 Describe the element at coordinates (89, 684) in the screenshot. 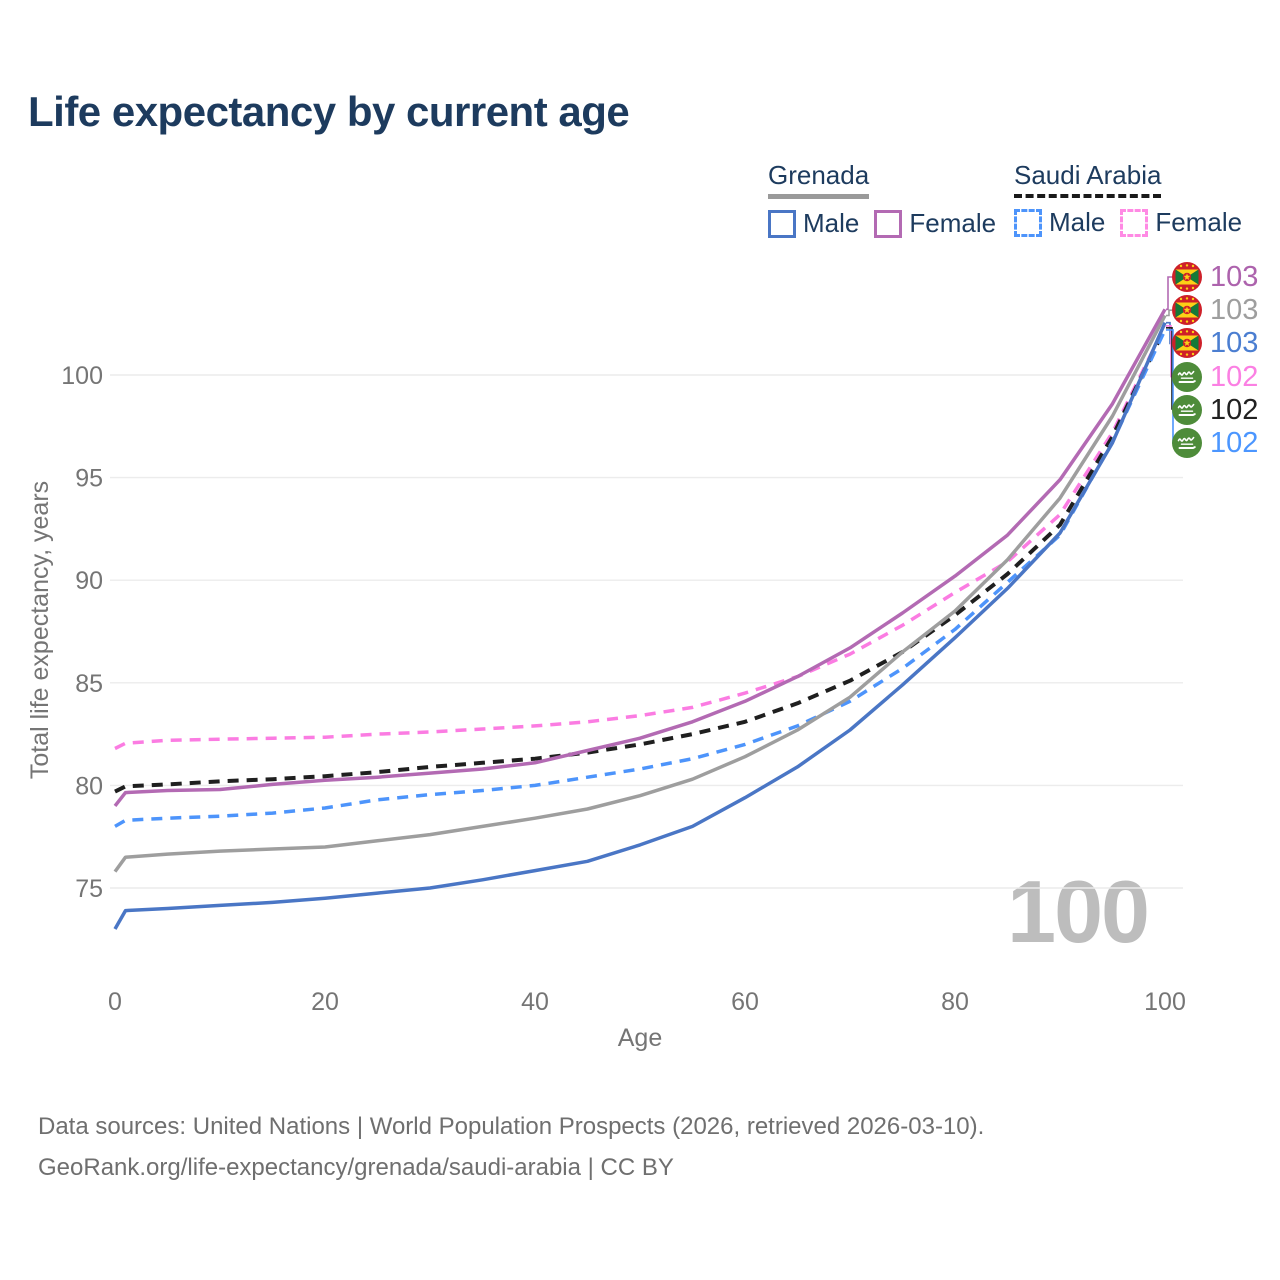

I see `y-tick-85: 85` at that location.